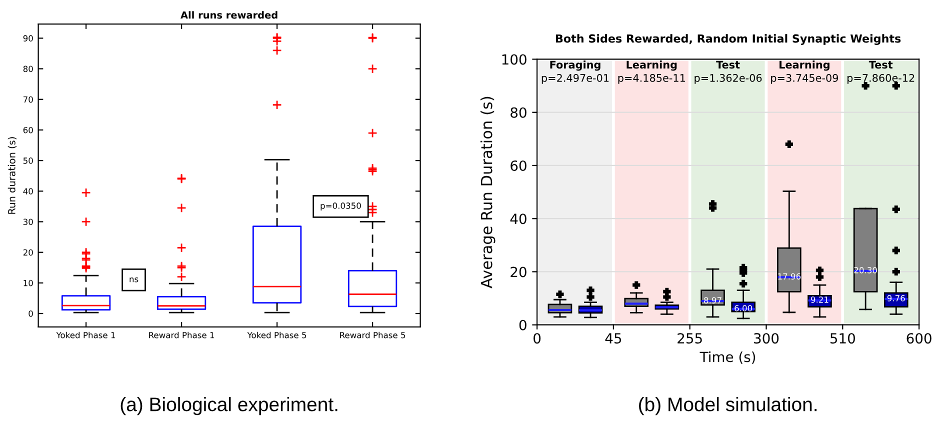 The height and width of the screenshot is (423, 934). What do you see at coordinates (134, 280) in the screenshot?
I see `annotation: ns` at bounding box center [134, 280].